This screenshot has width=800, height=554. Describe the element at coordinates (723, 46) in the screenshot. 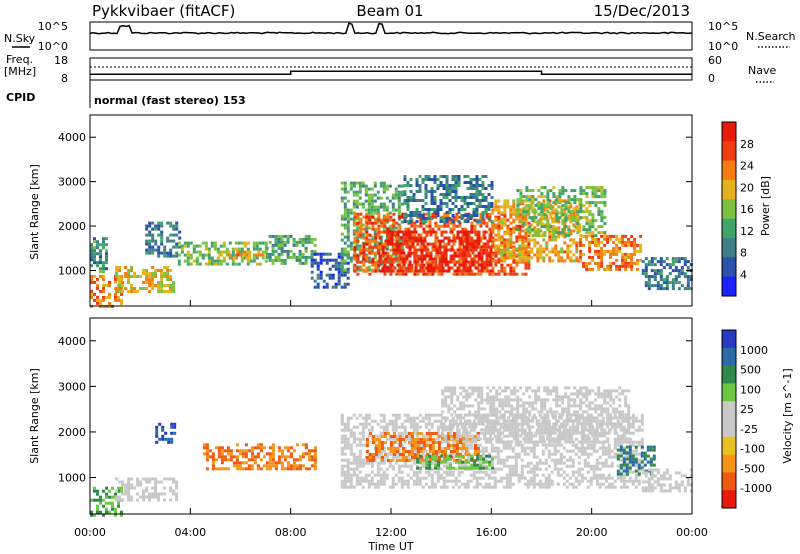

I see `nsearch-tick-bottom: 10^0` at that location.